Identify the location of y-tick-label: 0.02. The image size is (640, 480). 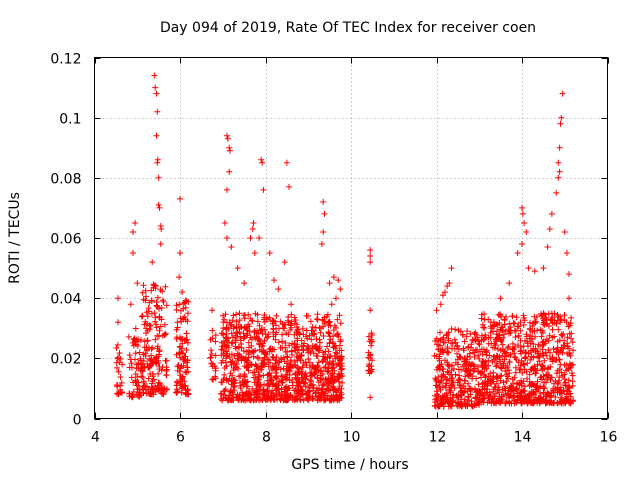
(65, 360).